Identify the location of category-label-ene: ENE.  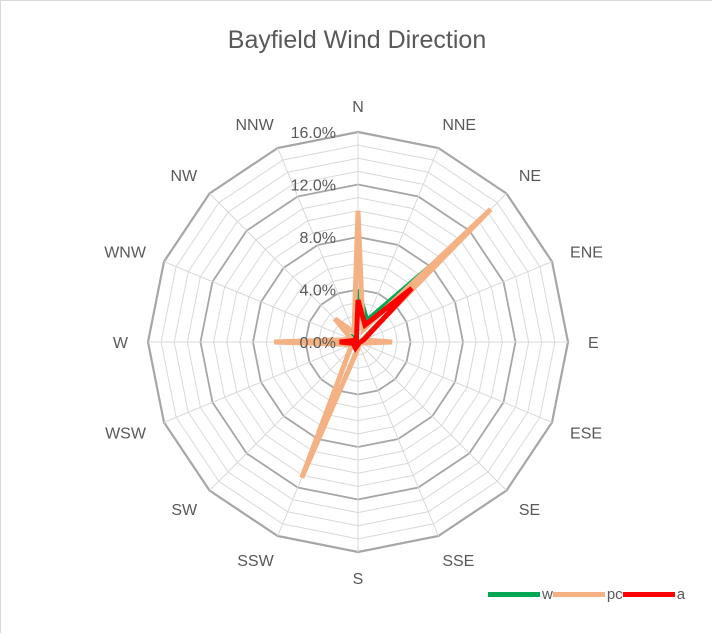
(586, 253).